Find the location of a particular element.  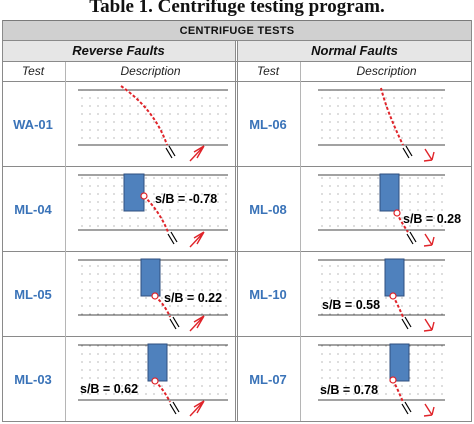

diagram-ml-04: s/B = -0.78 is located at coordinates (153, 210).